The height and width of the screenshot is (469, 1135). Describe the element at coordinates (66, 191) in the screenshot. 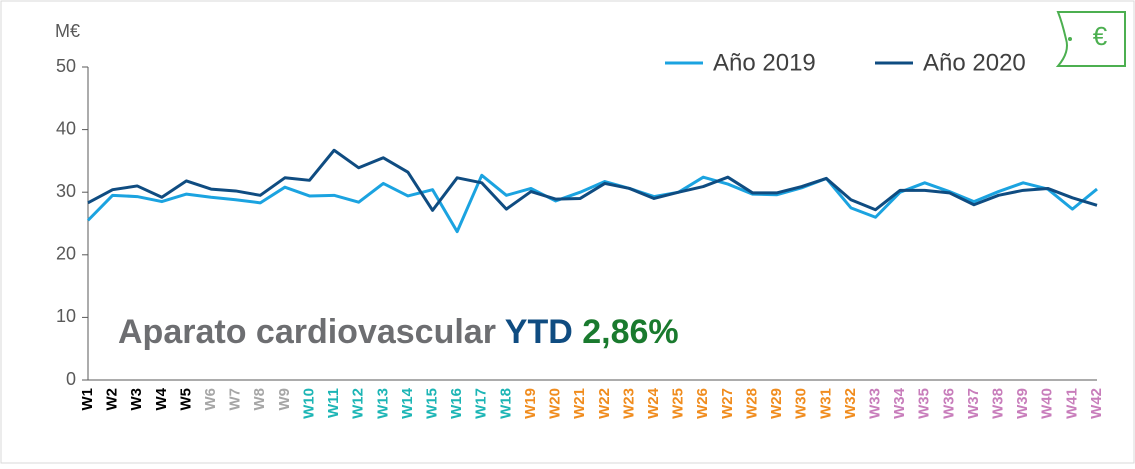

I see `y-tick-label: 30` at that location.